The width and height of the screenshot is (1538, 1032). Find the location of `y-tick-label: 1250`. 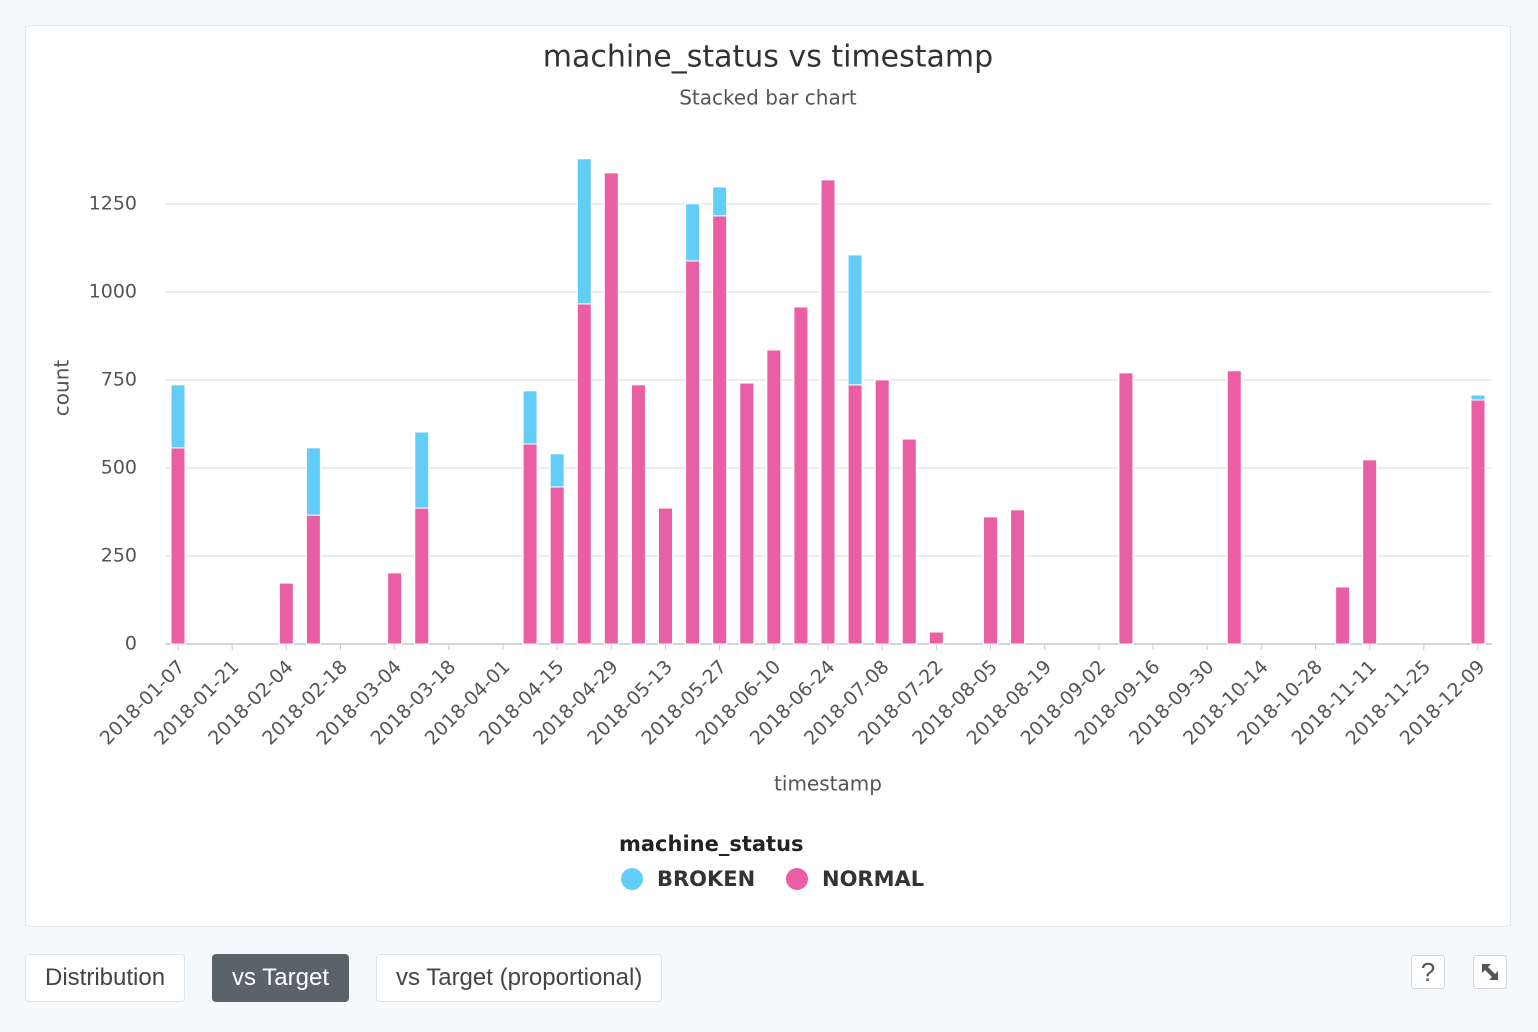

y-tick-label: 1250 is located at coordinates (113, 203).